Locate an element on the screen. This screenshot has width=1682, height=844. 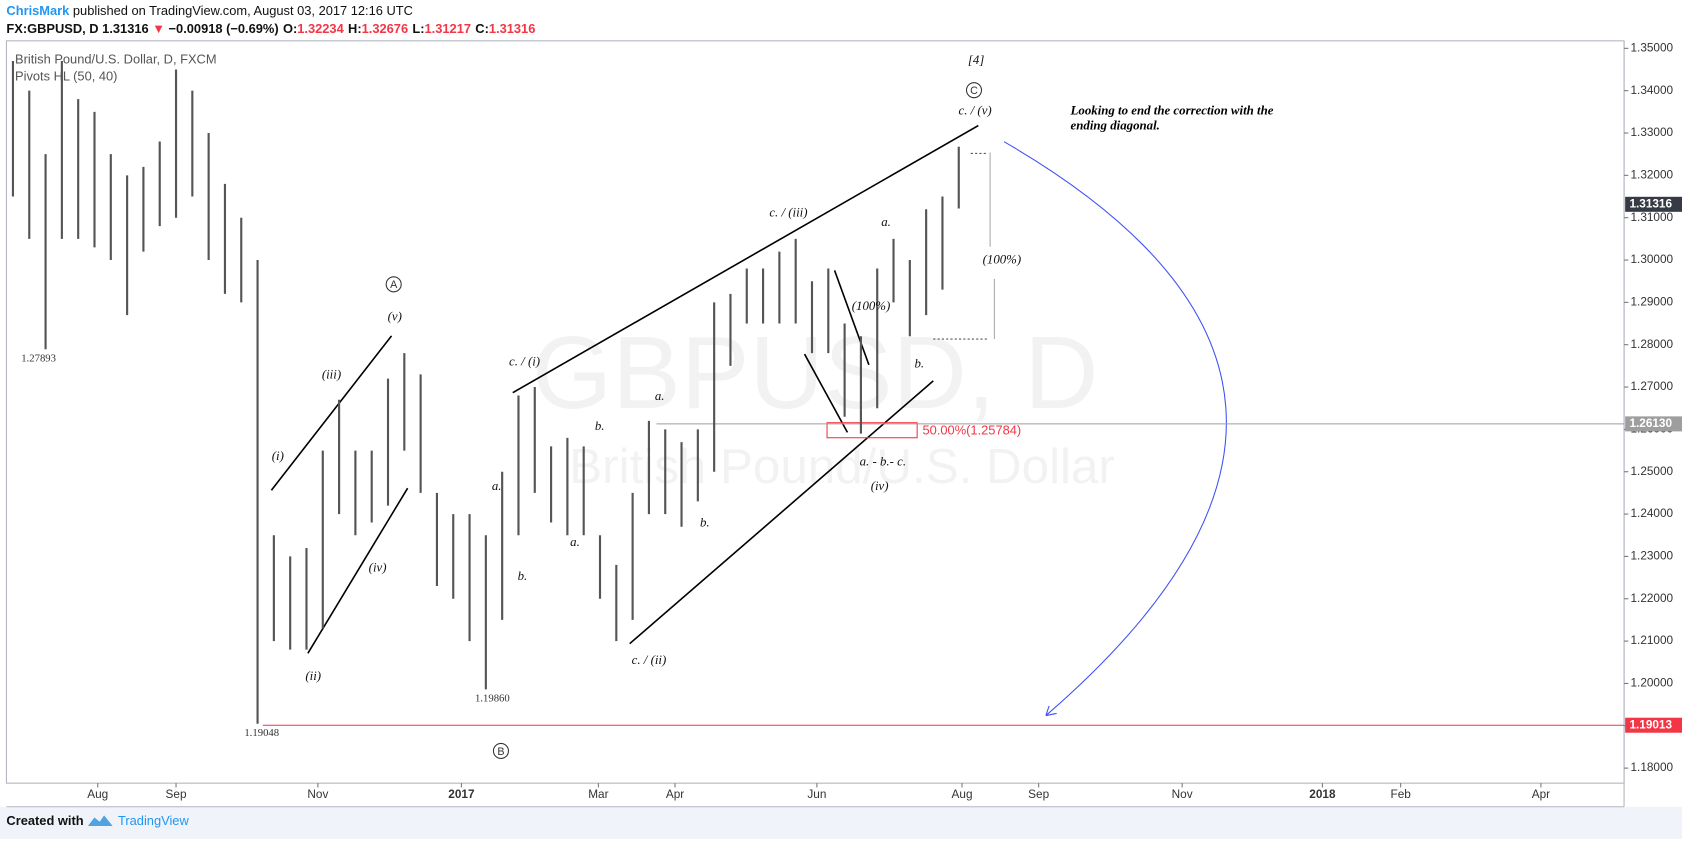
circled-label: C is located at coordinates (974, 91).